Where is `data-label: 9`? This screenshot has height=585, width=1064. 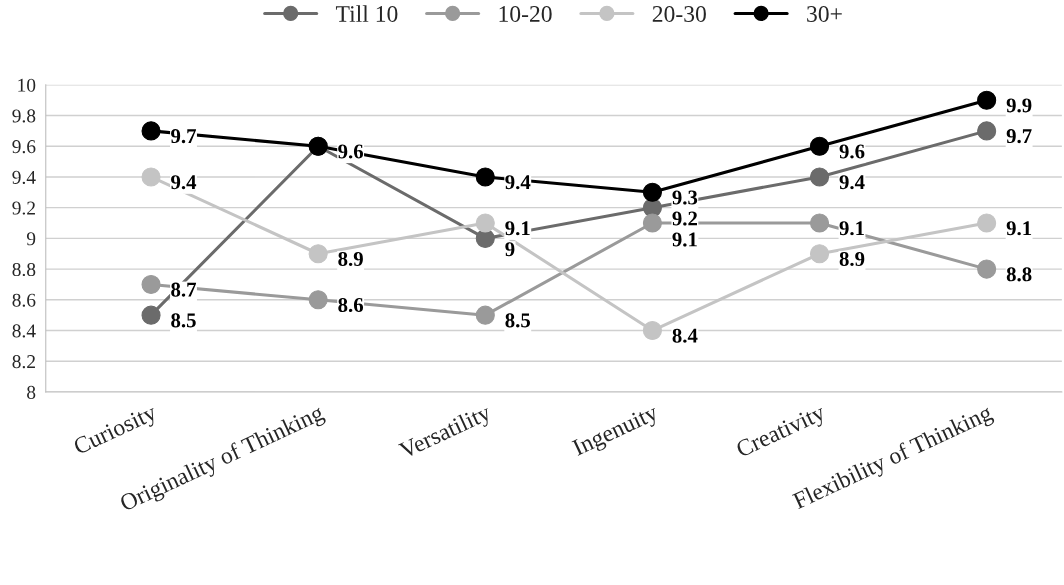
data-label: 9 is located at coordinates (510, 249).